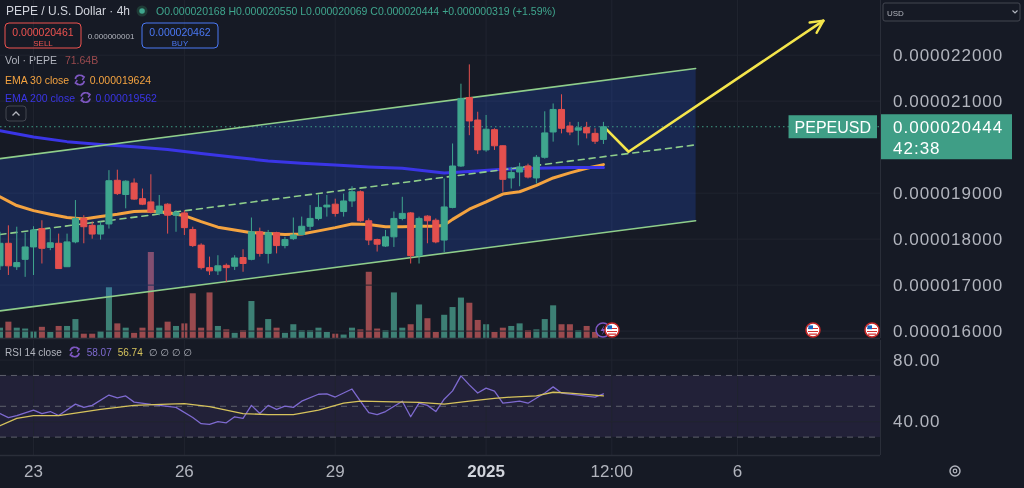 This screenshot has height=488, width=1024. I want to click on text: 0.000020444, so click(948, 127).